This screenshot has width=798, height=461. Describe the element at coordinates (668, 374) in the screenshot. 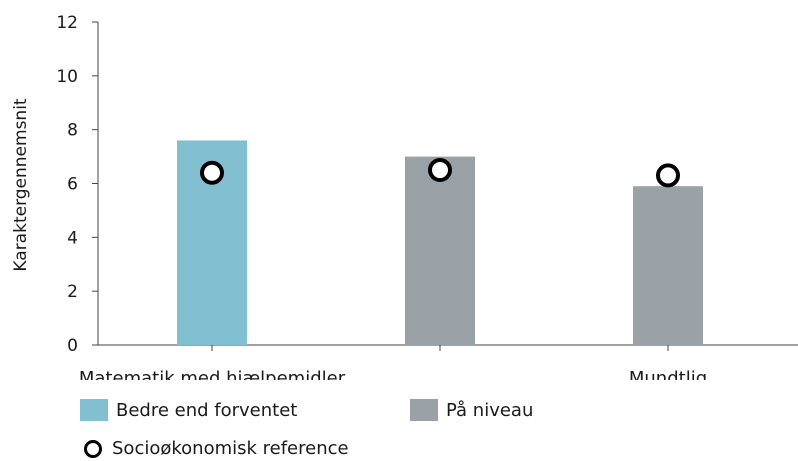

I see `x-tick-label: Mundtlig` at that location.